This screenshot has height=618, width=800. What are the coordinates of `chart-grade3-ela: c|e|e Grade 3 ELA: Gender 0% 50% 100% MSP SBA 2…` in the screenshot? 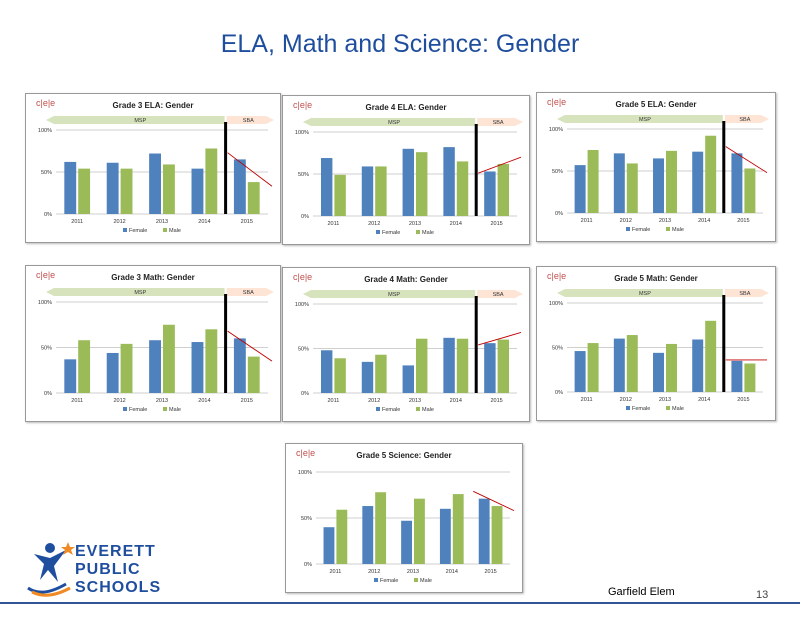 It's located at (155, 166).